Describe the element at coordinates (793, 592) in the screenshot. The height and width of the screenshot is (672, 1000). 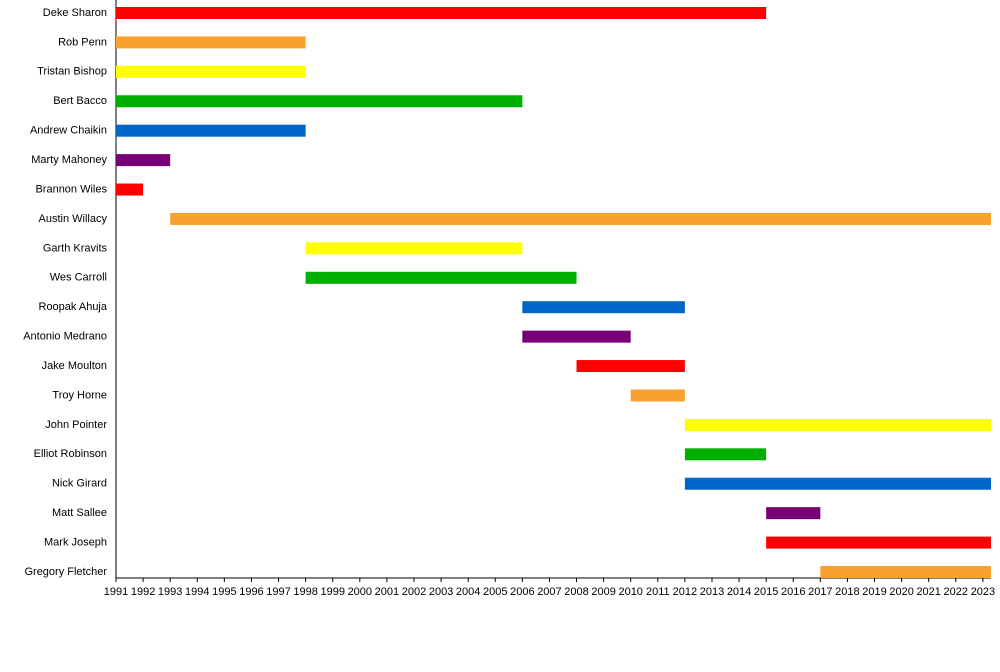
I see `x-tick-label: 2016` at that location.